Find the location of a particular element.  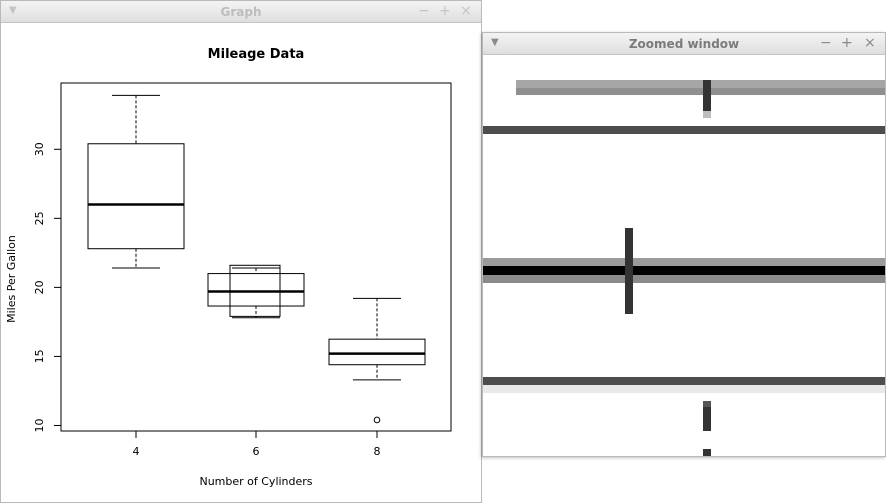

x-tick-label: 4 is located at coordinates (136, 451).